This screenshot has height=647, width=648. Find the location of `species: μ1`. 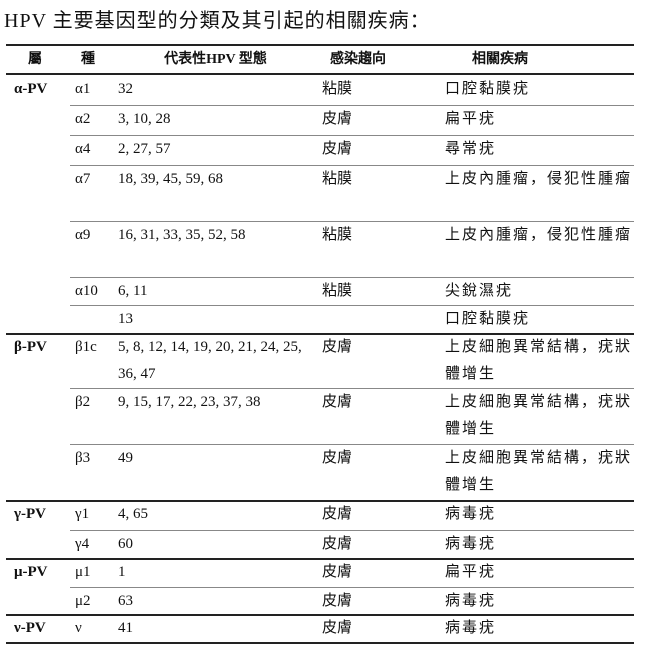

species: μ1 is located at coordinates (83, 572).